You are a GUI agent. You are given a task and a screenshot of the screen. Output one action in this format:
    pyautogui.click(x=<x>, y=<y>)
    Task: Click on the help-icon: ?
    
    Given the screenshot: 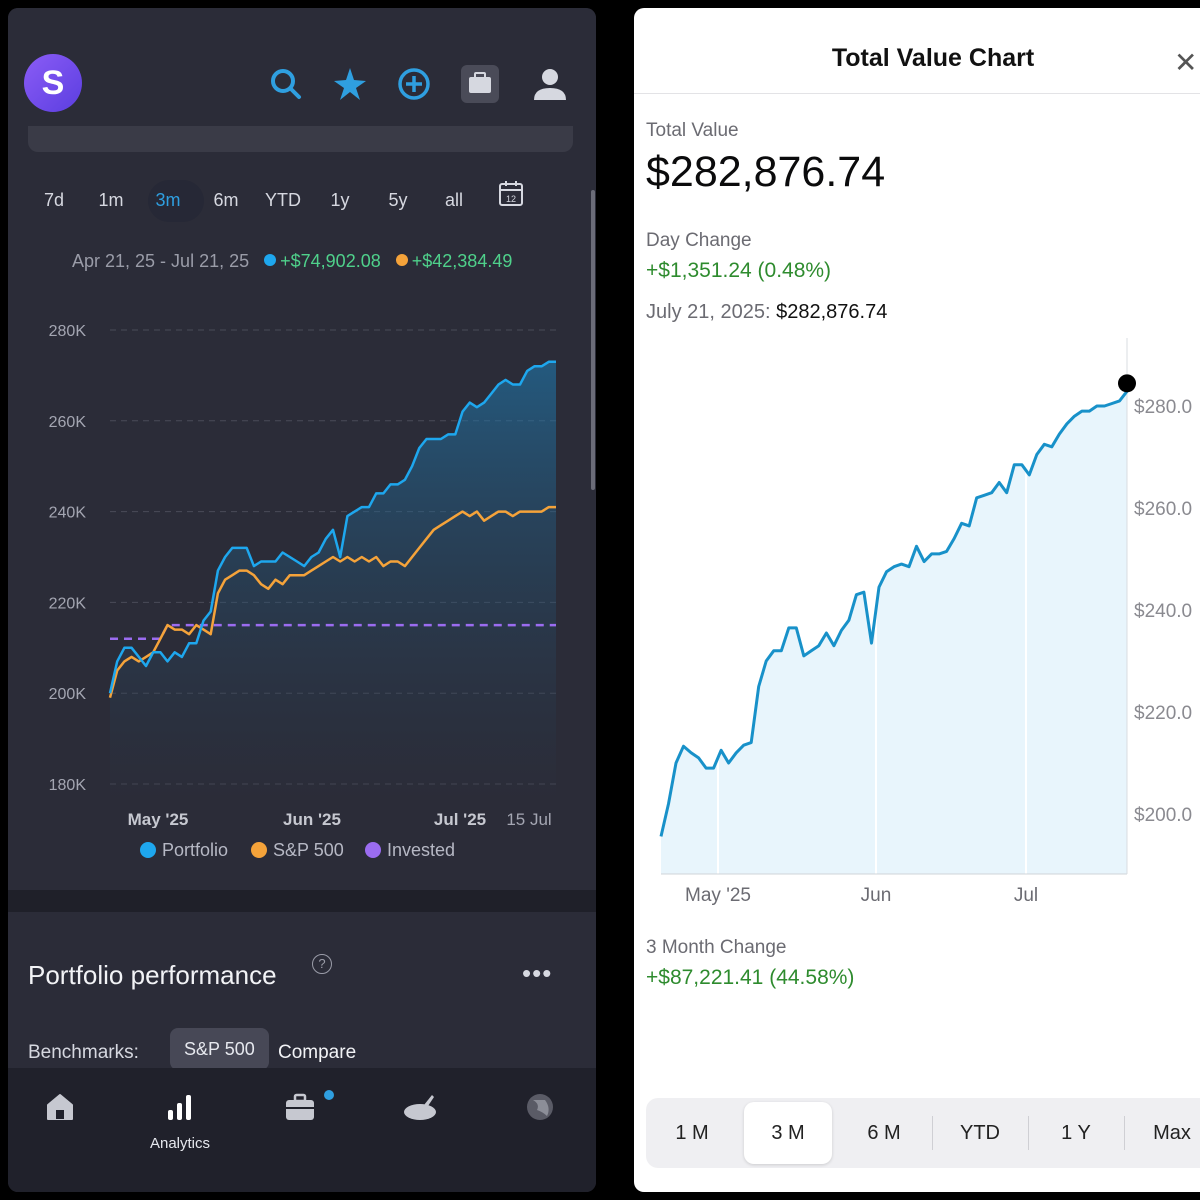 What is the action you would take?
    pyautogui.click(x=322, y=964)
    